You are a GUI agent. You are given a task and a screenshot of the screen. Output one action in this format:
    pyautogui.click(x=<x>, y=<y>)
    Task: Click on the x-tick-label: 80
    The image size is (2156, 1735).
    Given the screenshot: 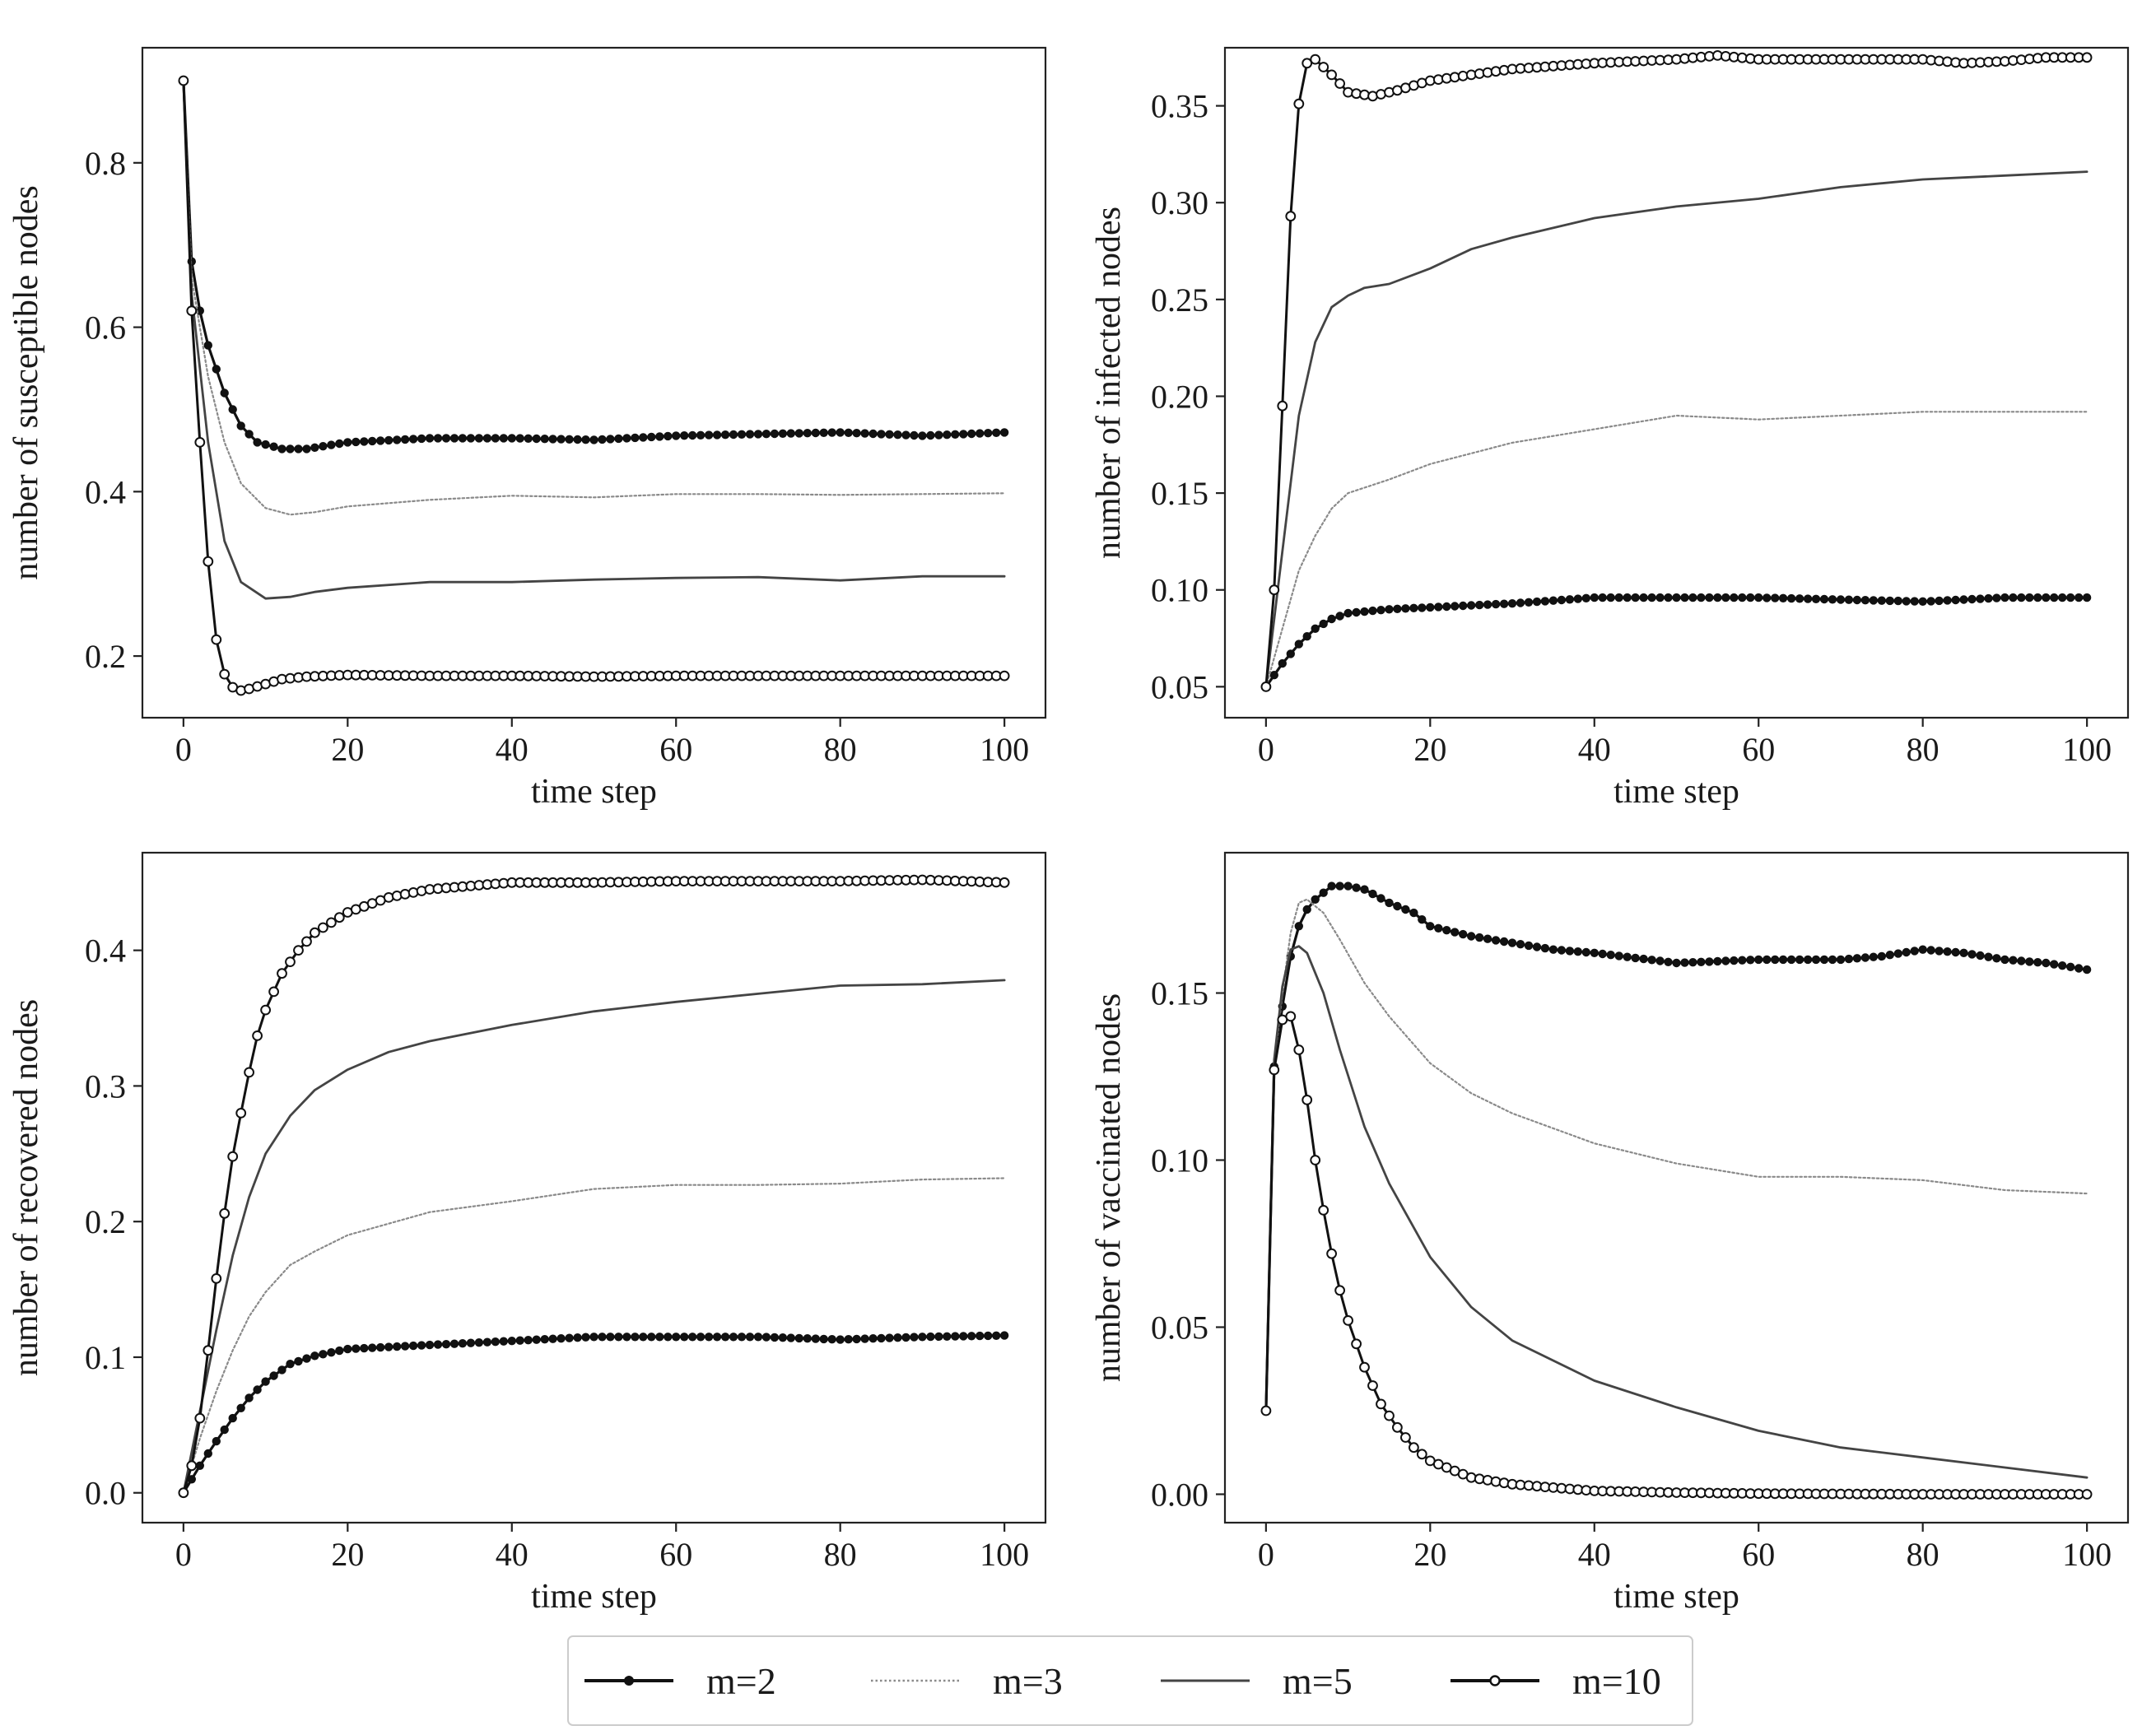 What is the action you would take?
    pyautogui.click(x=1923, y=749)
    